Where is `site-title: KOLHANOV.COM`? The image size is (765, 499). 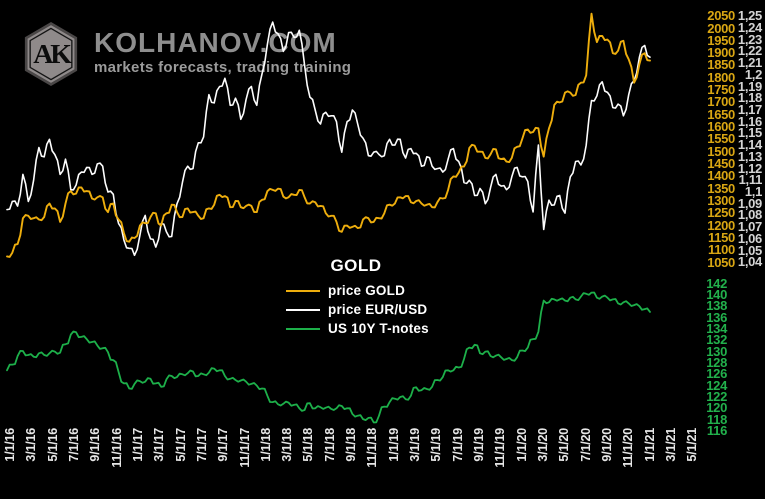 site-title: KOLHANOV.COM is located at coordinates (215, 42).